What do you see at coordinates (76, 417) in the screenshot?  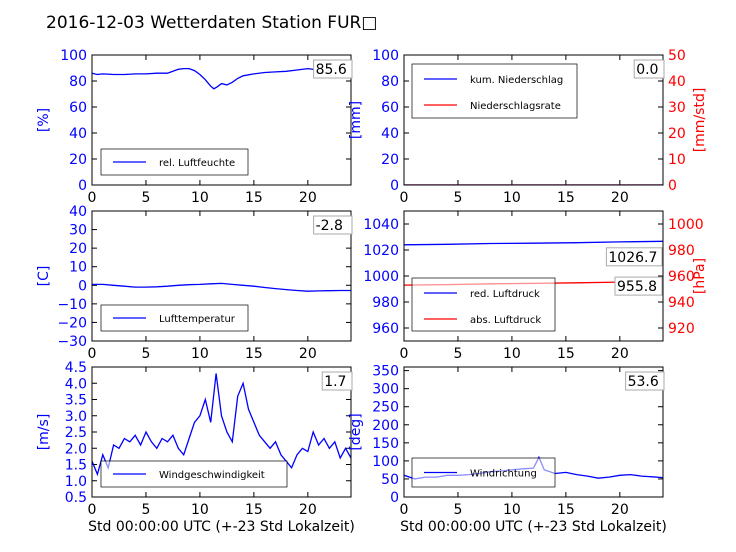 I see `y-tick-label: 3.0` at bounding box center [76, 417].